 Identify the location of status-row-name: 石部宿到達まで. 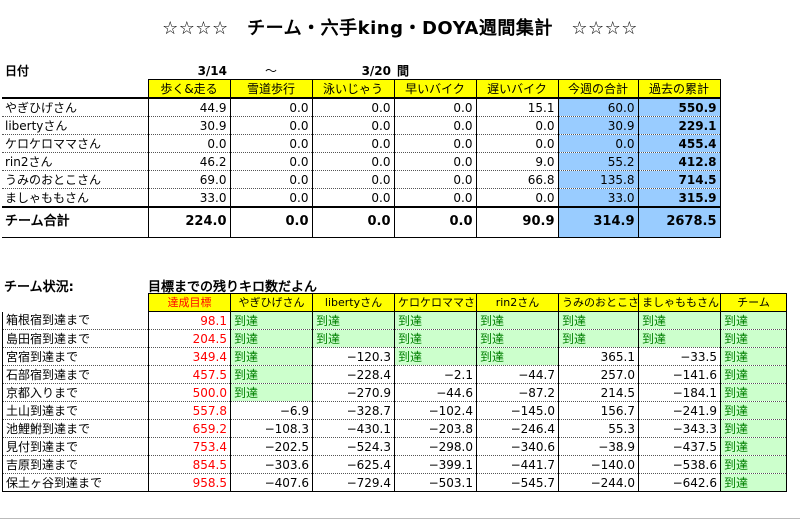
(75, 374).